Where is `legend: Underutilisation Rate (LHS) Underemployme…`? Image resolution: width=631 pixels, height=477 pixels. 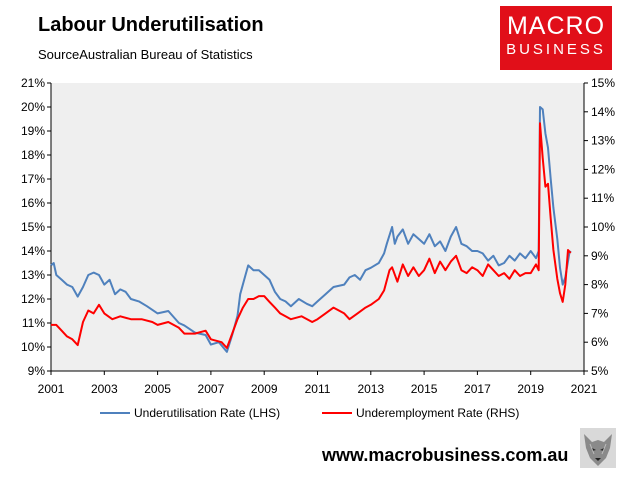
legend: Underutilisation Rate (LHS) Underemployme… is located at coordinates (309, 413).